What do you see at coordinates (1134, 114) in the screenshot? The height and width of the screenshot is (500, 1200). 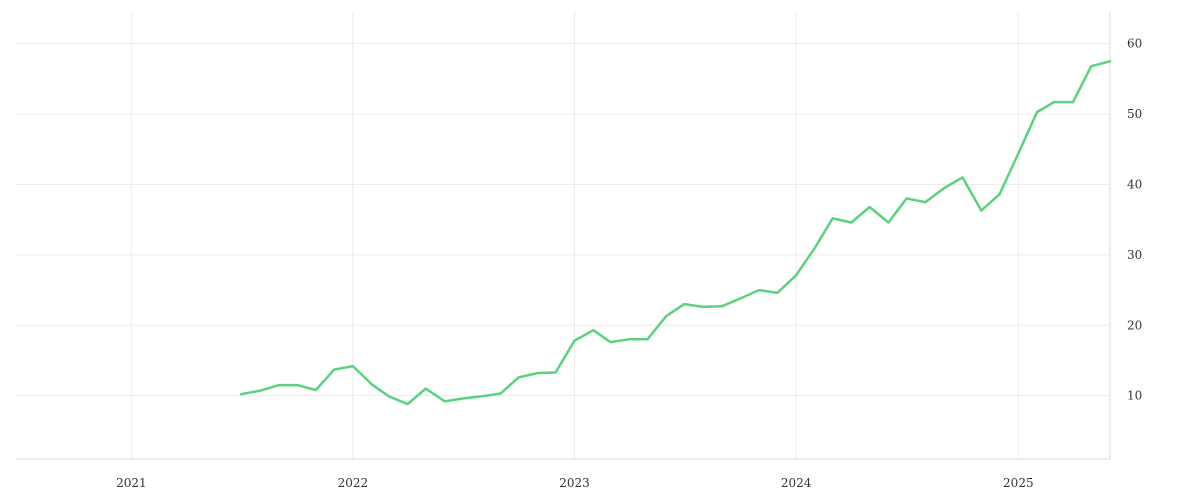 I see `y-tick-label: 50` at bounding box center [1134, 114].